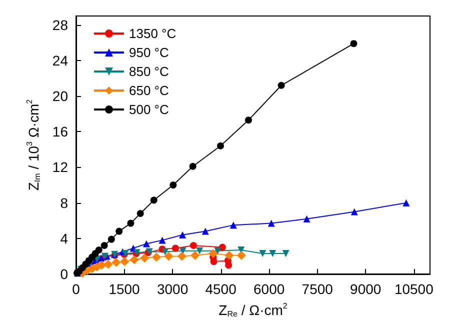  Describe the element at coordinates (60, 24) in the screenshot. I see `y-tick-label: 28` at that location.